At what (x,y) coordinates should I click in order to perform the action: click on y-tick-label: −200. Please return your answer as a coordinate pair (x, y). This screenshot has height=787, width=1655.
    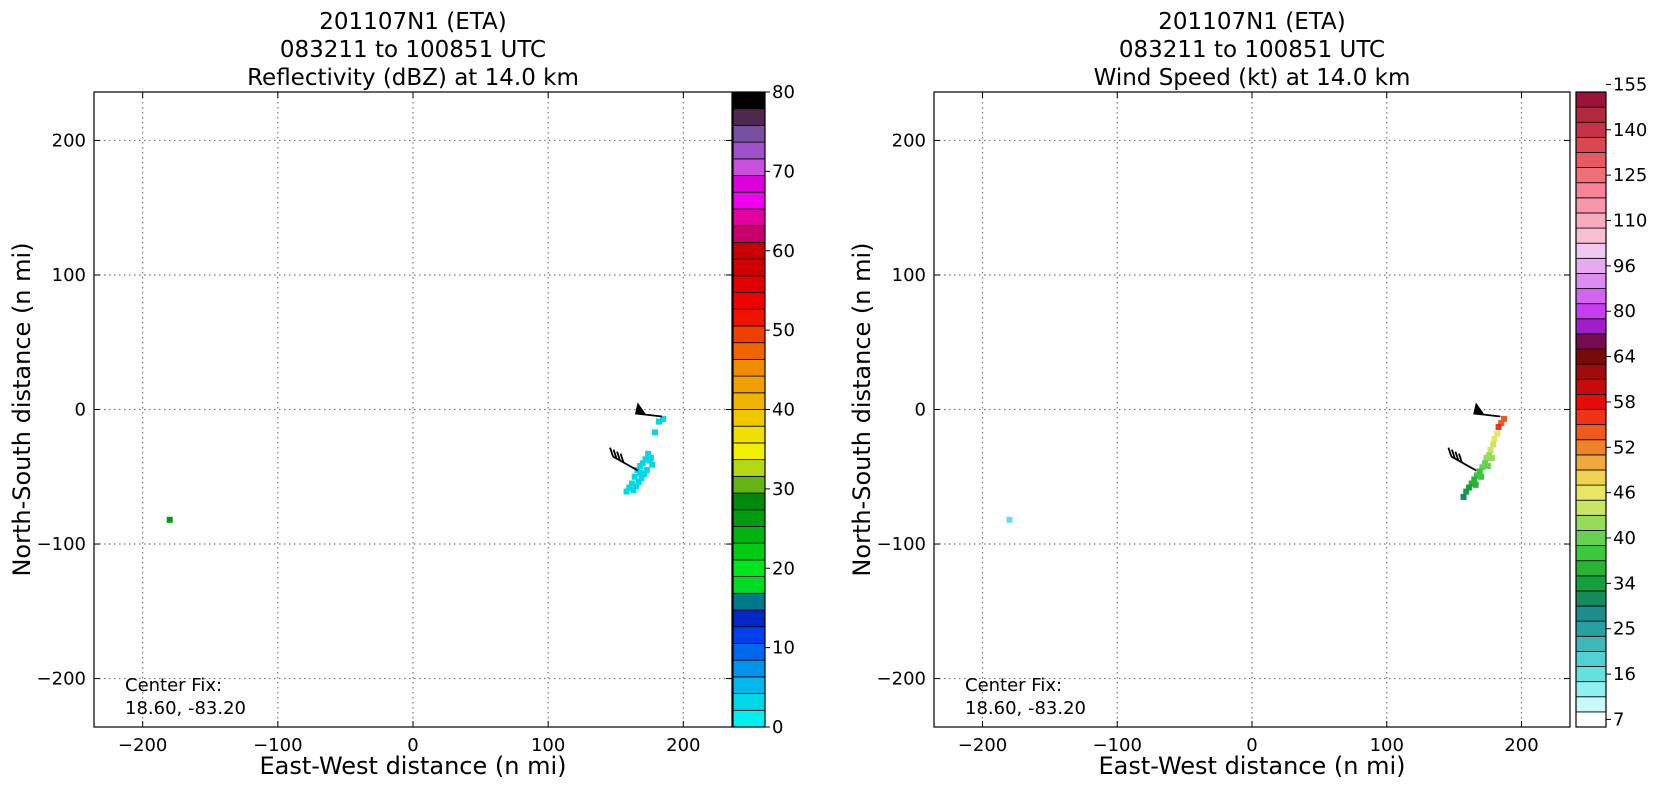
    Looking at the image, I should click on (901, 679).